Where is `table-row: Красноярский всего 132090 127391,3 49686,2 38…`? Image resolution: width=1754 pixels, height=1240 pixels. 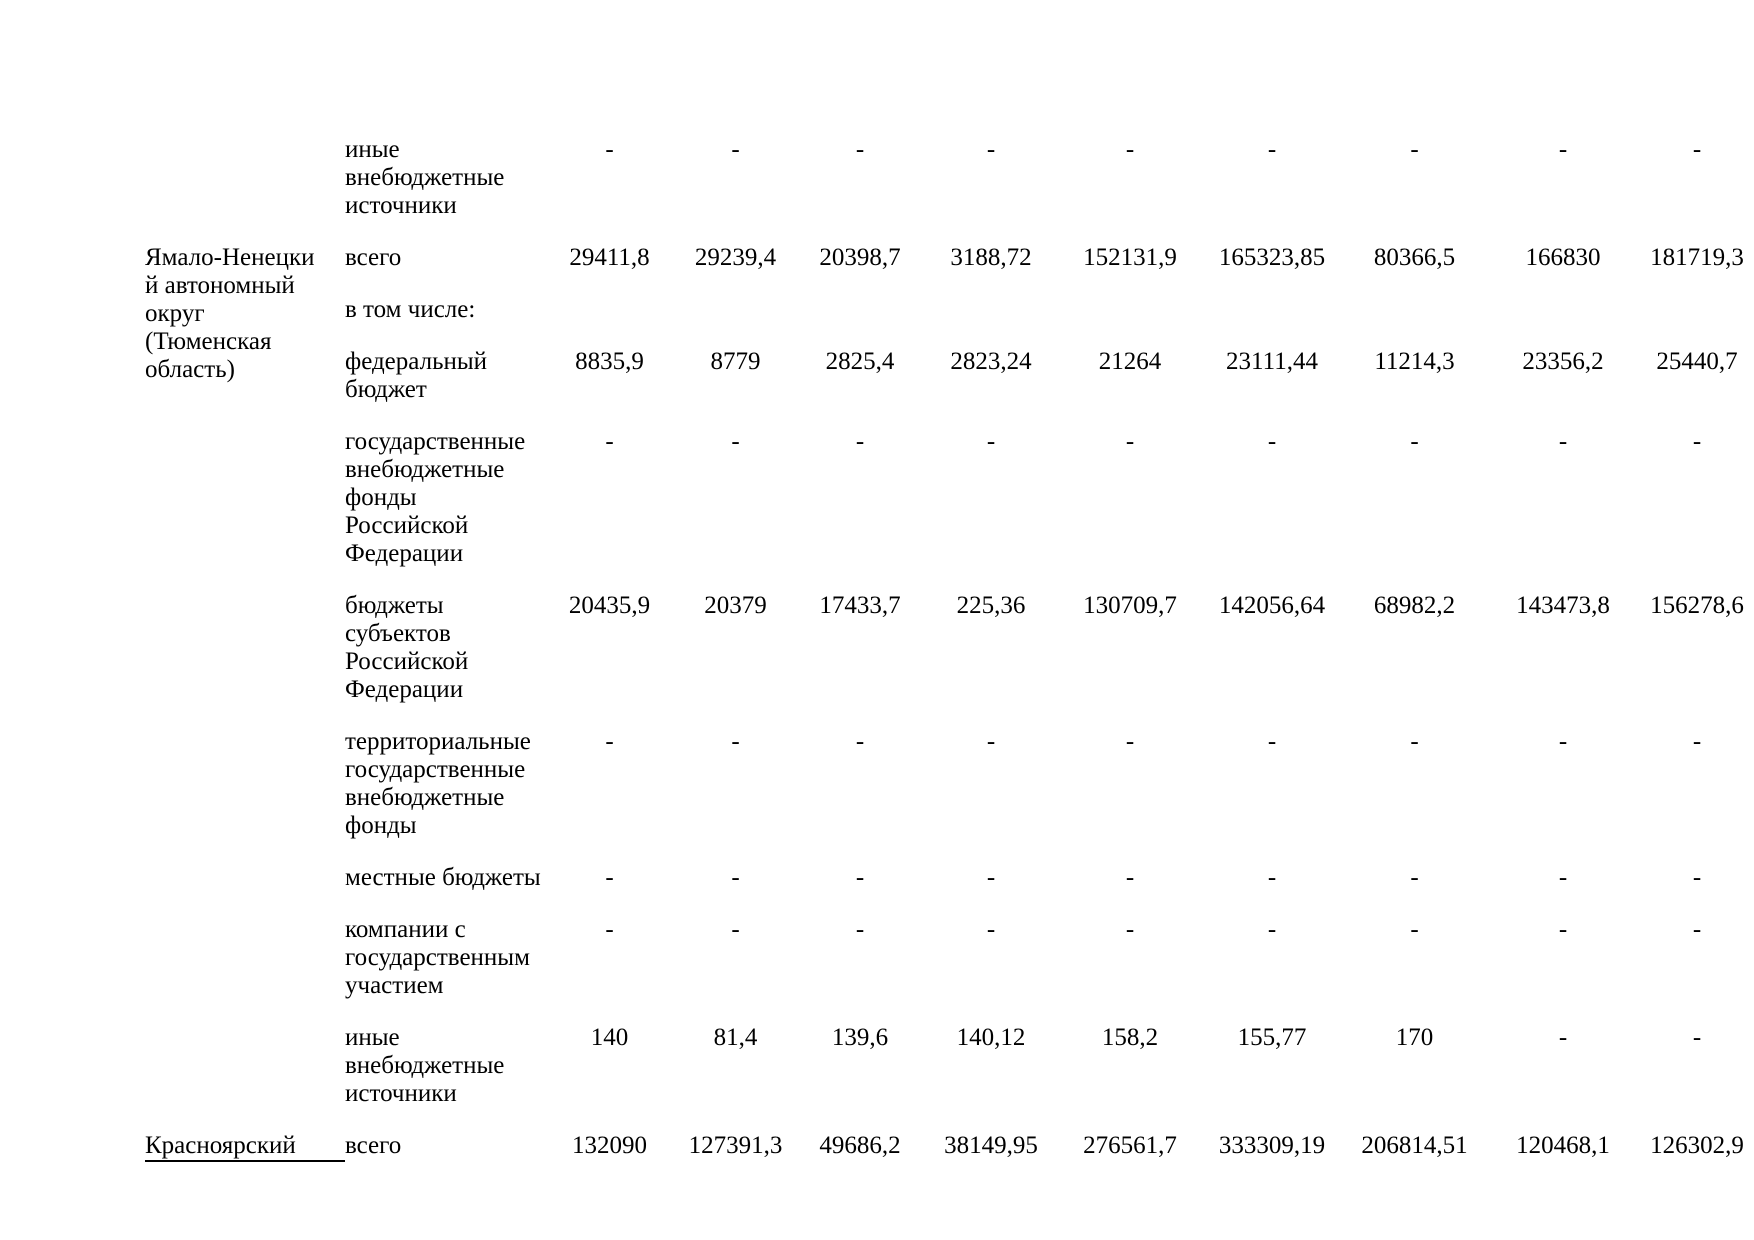 table-row: Красноярский всего 132090 127391,3 49686,2 38… is located at coordinates (949, 1159).